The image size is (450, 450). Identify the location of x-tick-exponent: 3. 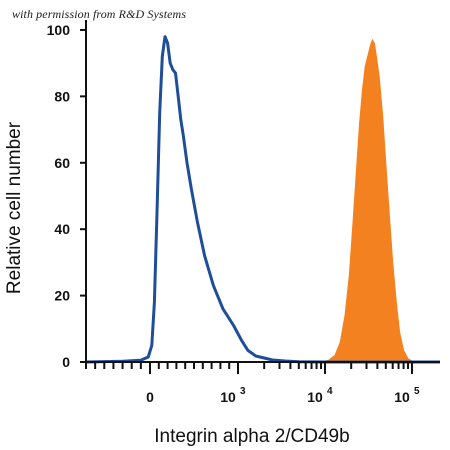
(243, 391).